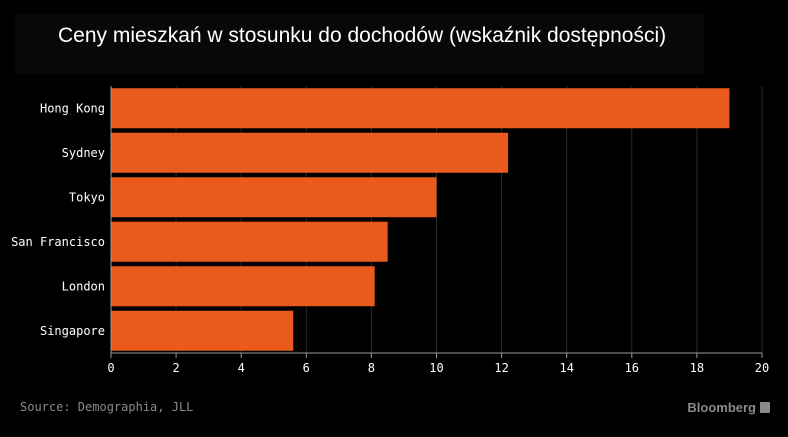 The width and height of the screenshot is (788, 437). I want to click on x-tick-label-3: 6, so click(306, 368).